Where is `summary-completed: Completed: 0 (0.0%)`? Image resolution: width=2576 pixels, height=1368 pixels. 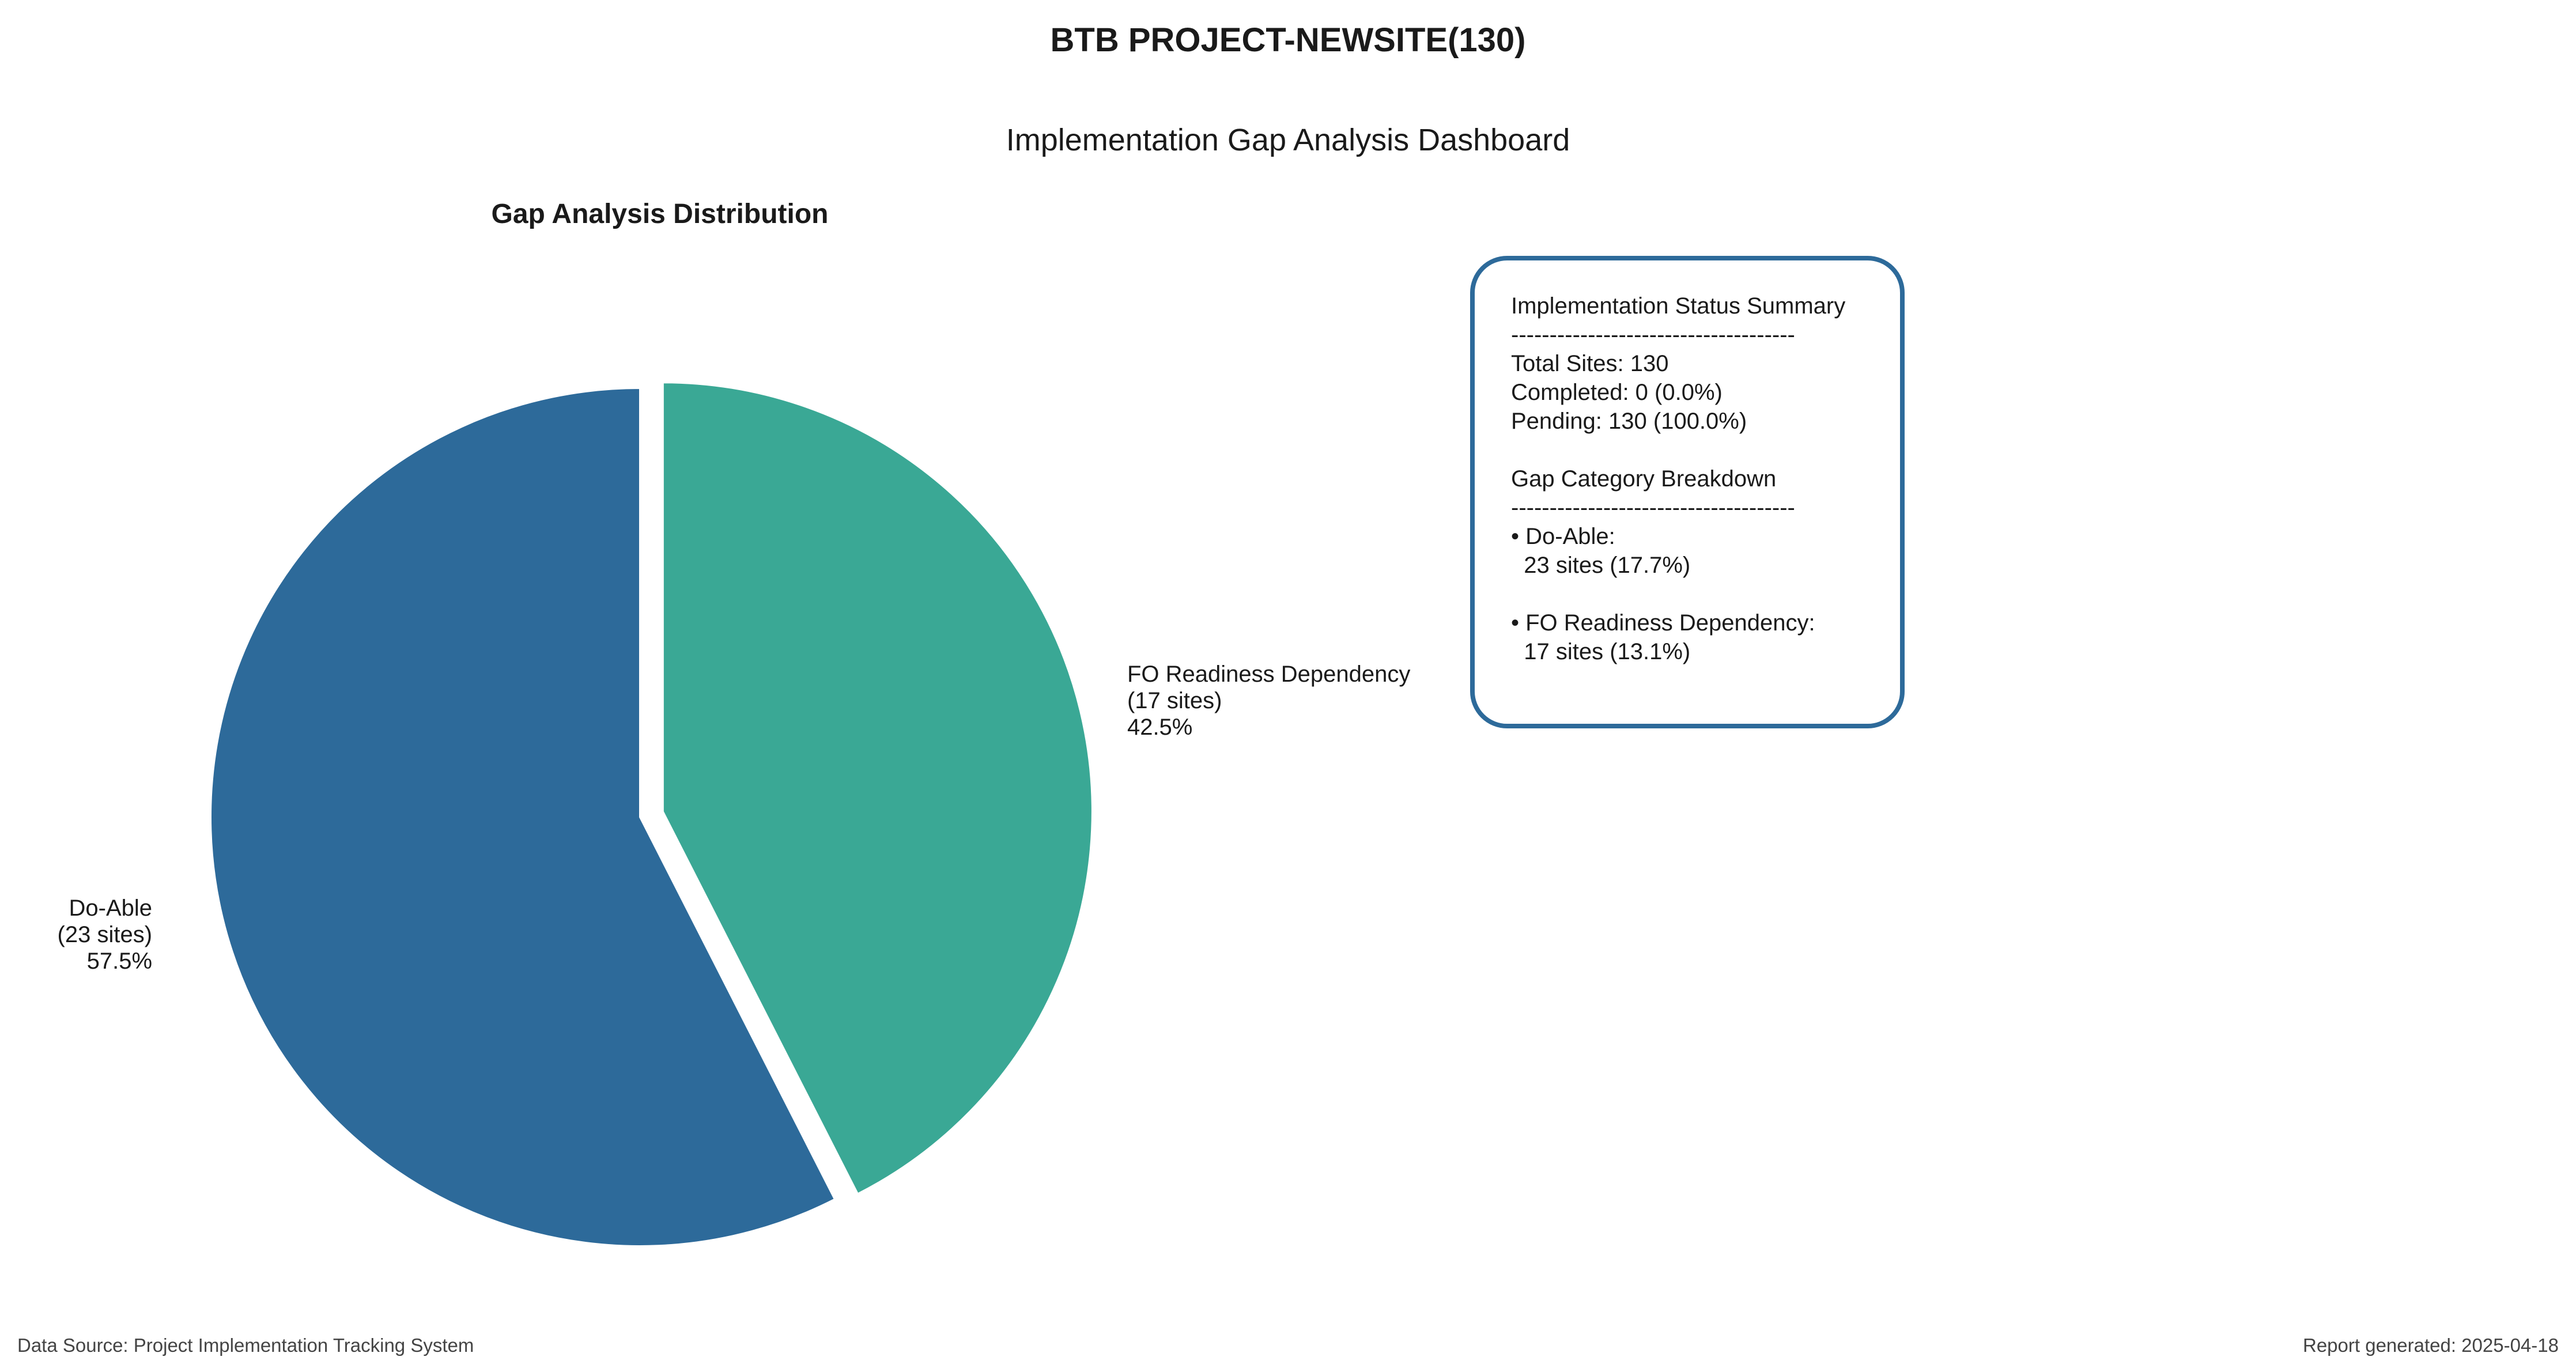
summary-completed: Completed: 0 (0.0%) is located at coordinates (1617, 392).